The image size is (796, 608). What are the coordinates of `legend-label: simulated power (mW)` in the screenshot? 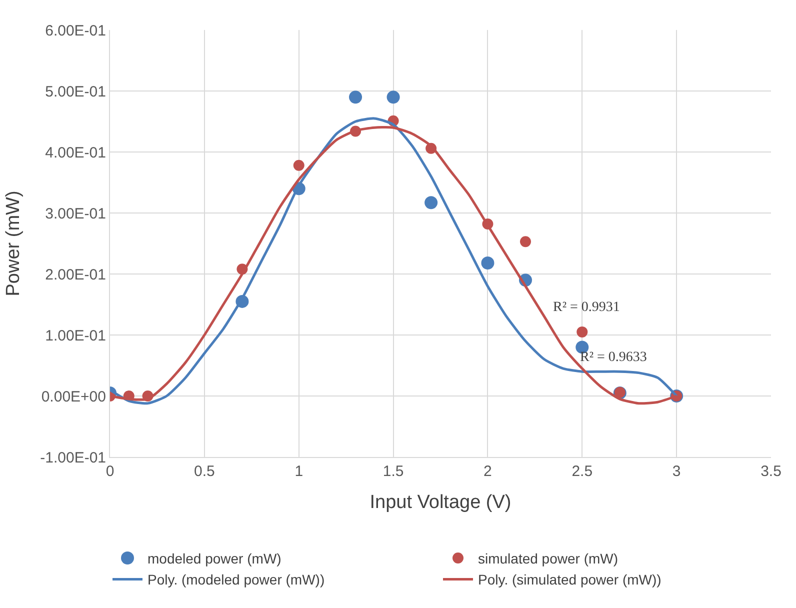 It's located at (548, 558).